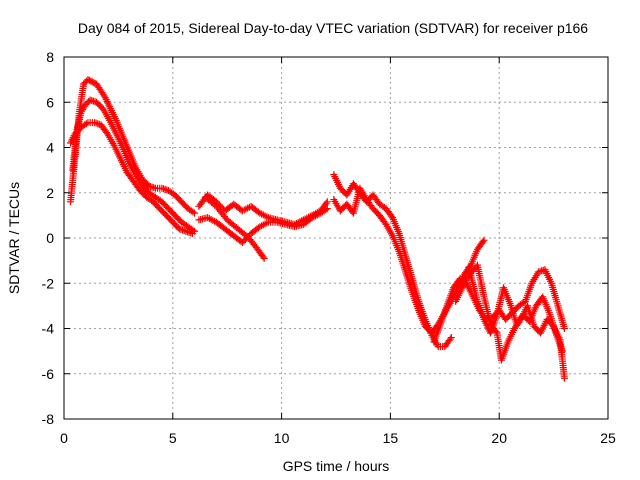 The width and height of the screenshot is (640, 480). What do you see at coordinates (48, 329) in the screenshot?
I see `y-tick-label: -4` at bounding box center [48, 329].